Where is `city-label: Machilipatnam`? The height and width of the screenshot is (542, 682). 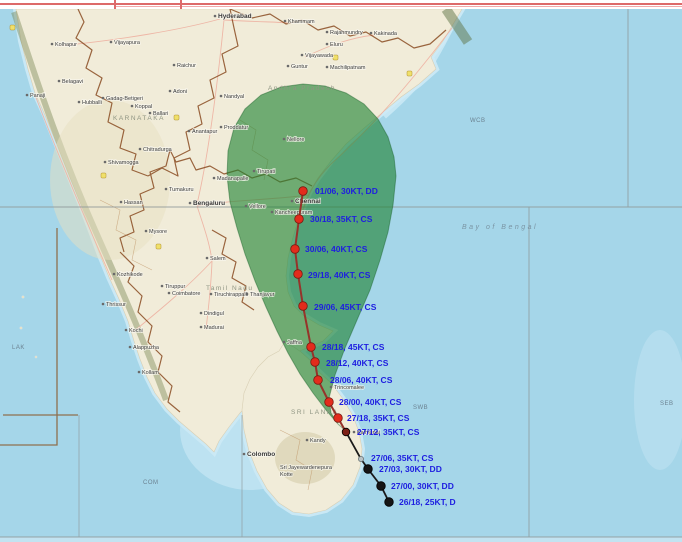 city-label: Machilipatnam is located at coordinates (348, 68).